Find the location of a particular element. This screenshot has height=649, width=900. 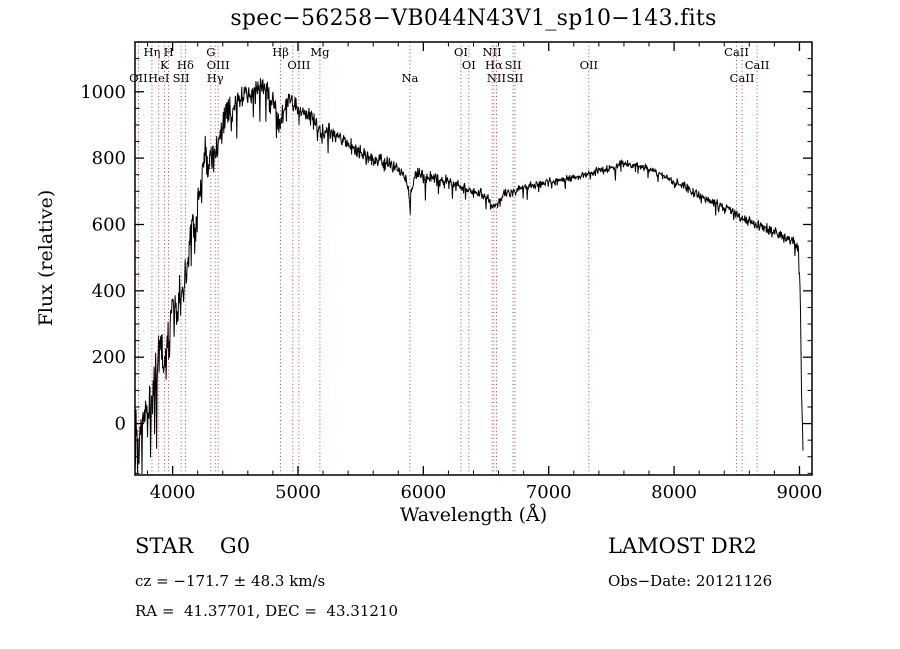

x-tick-label: 5000 is located at coordinates (298, 492).